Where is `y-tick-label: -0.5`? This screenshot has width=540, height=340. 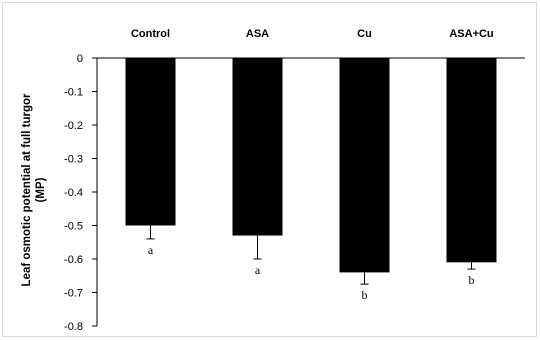 y-tick-label: -0.5 is located at coordinates (73, 227).